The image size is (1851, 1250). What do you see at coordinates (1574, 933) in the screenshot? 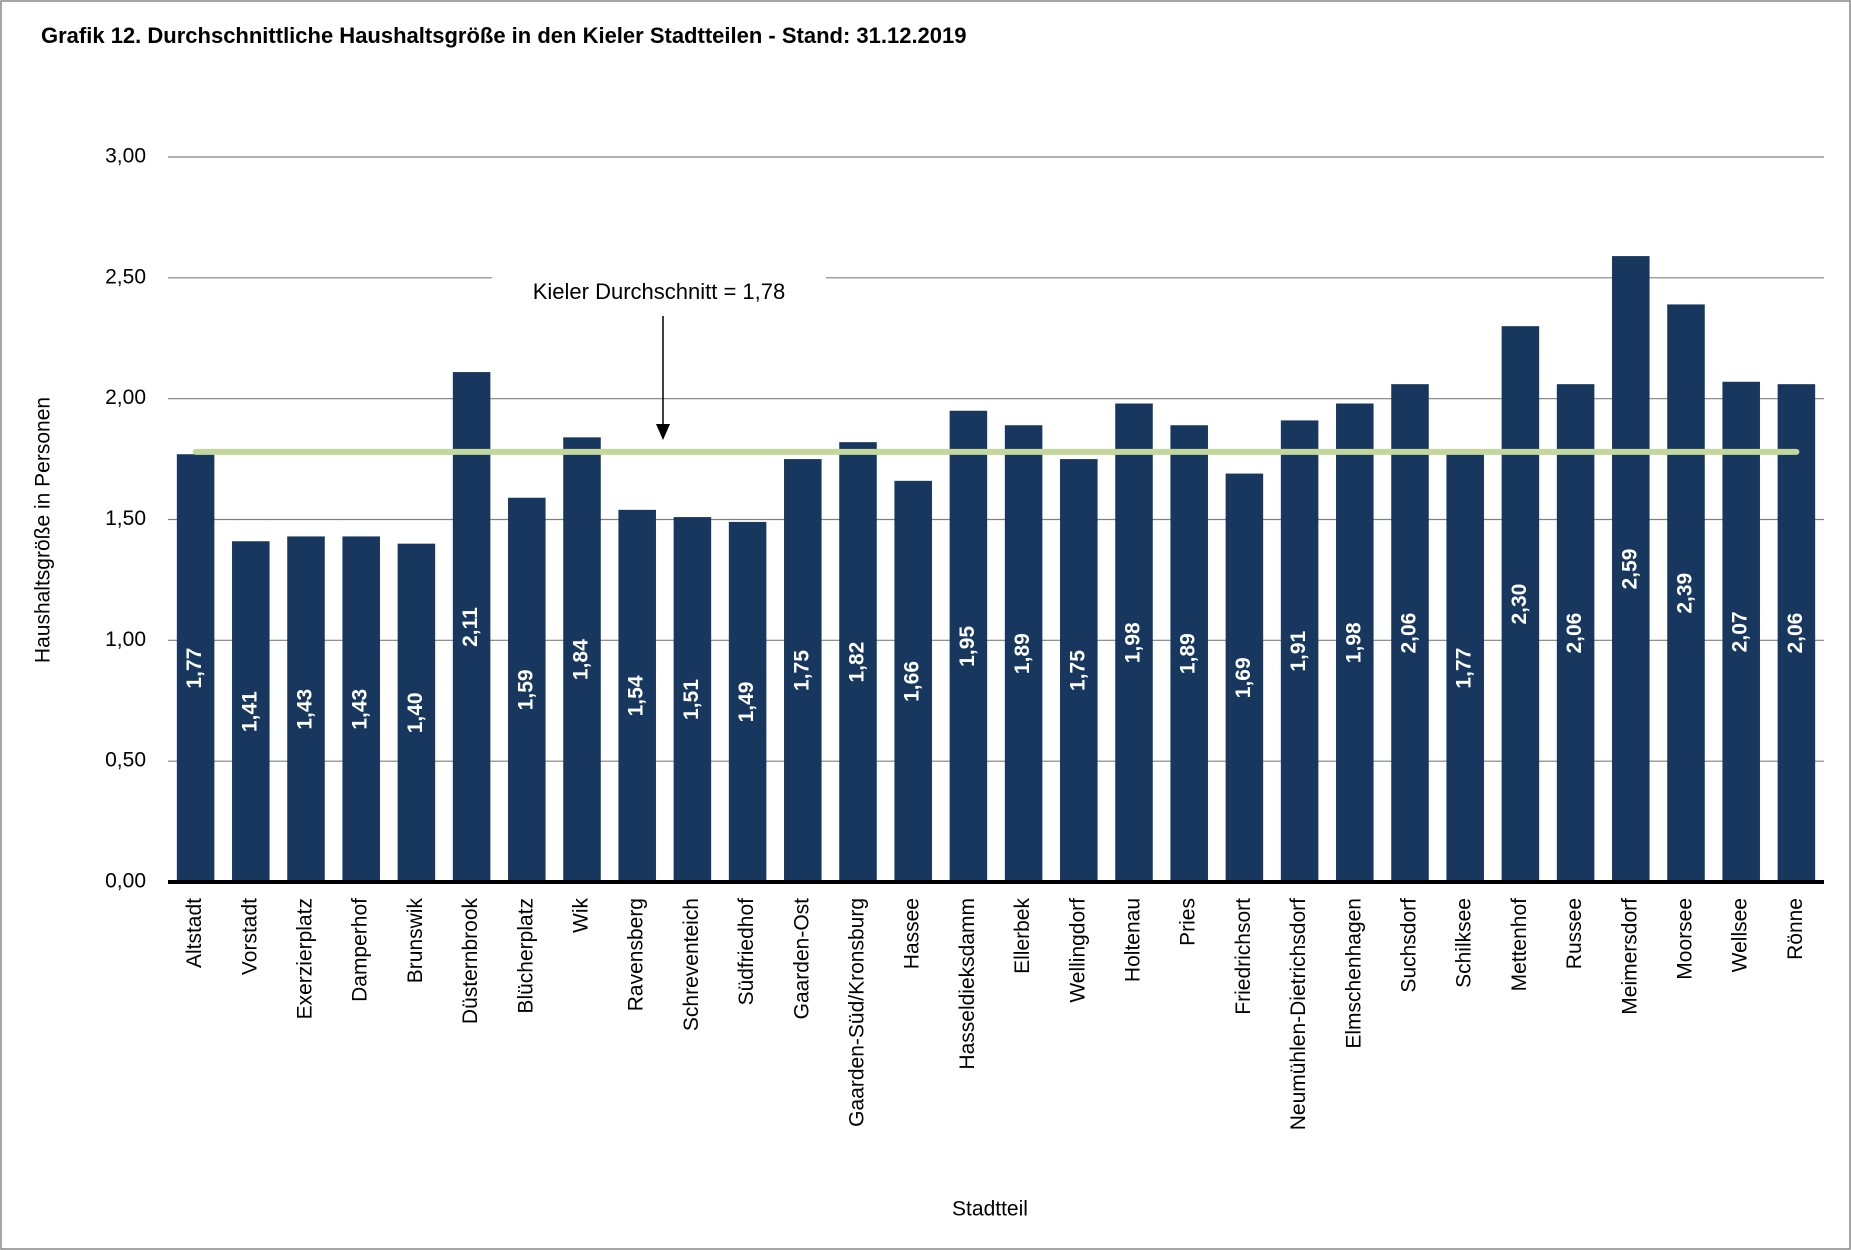
I see `x-tick-label: Russee` at bounding box center [1574, 933].